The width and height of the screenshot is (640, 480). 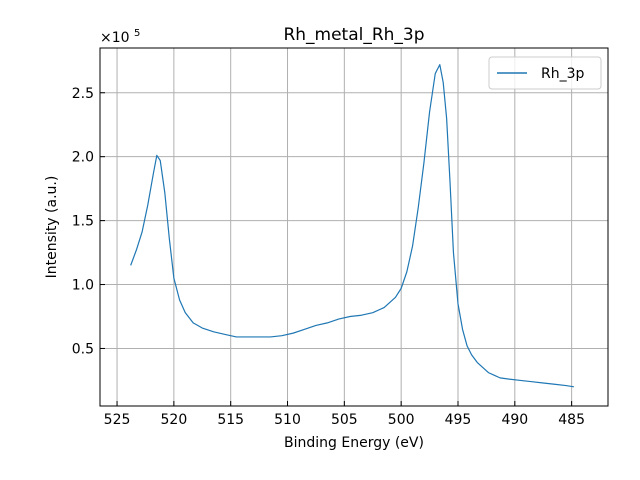 I want to click on x-tick-label: 510, so click(x=287, y=420).